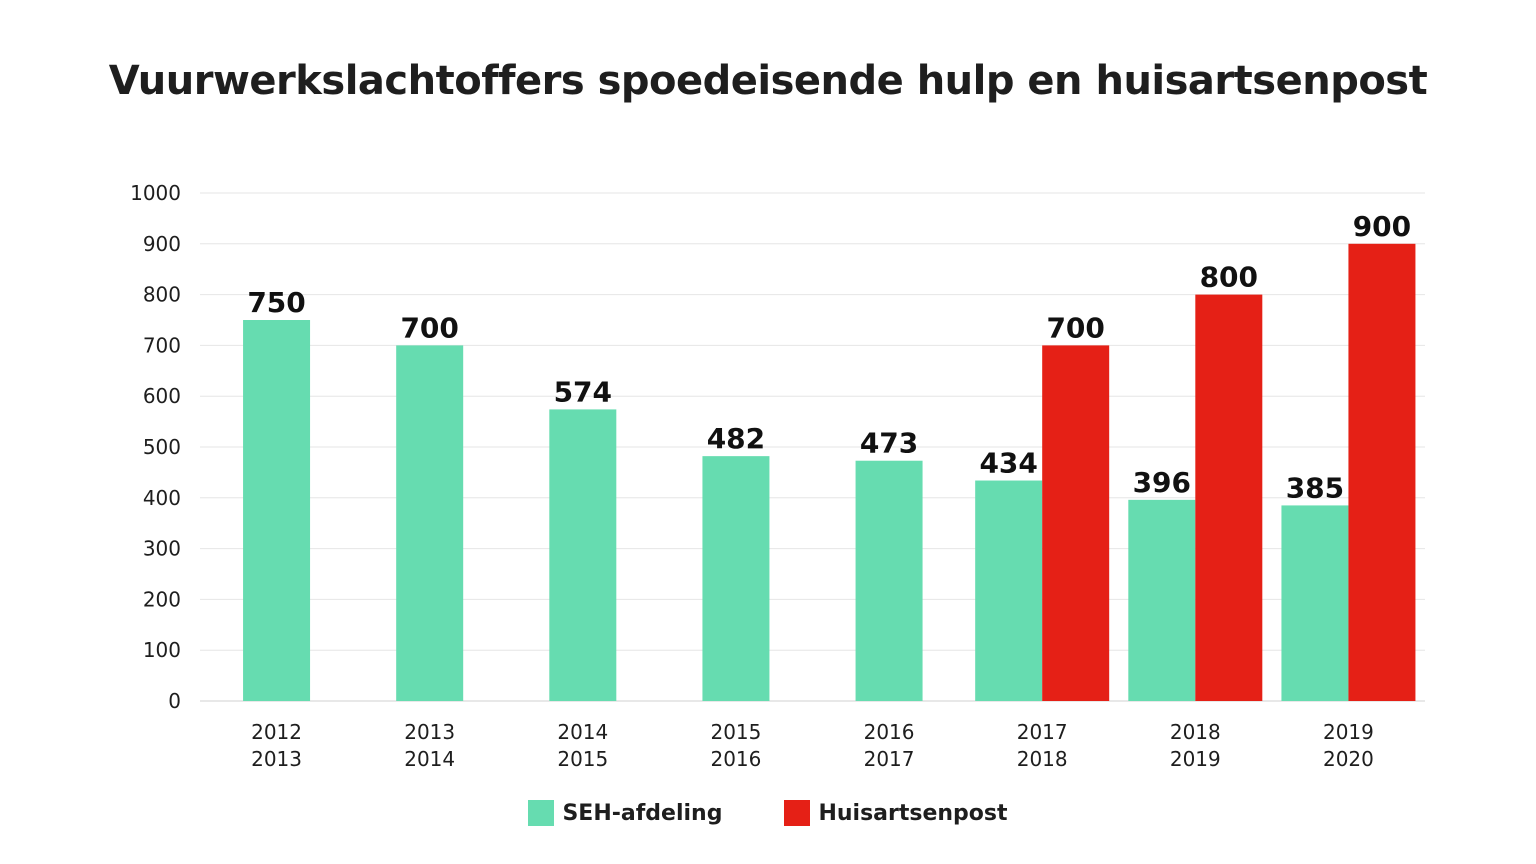 Image resolution: width=1536 pixels, height=864 pixels. I want to click on y-tick-label: 200, so click(162, 599).